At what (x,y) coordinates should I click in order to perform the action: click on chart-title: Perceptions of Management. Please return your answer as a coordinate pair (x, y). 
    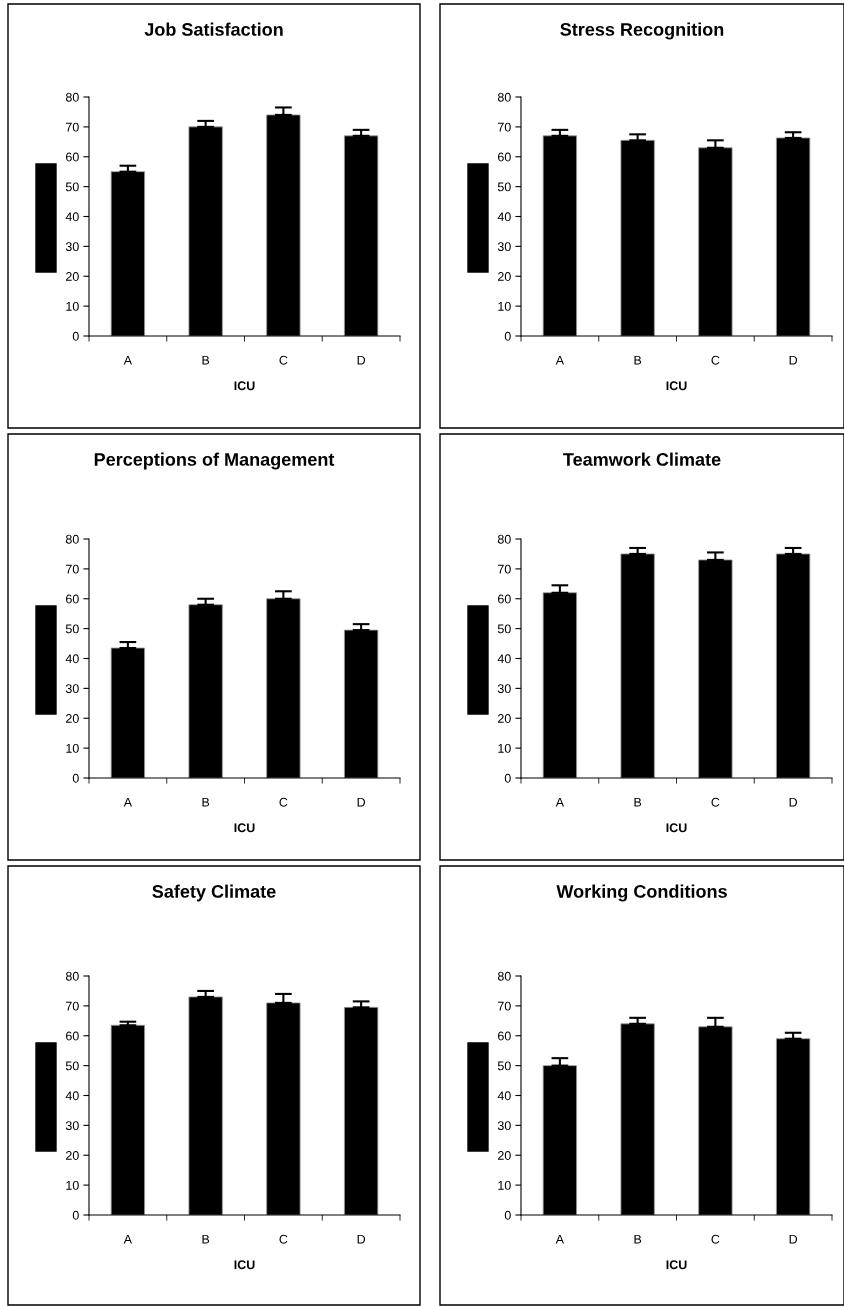
    Looking at the image, I should click on (214, 461).